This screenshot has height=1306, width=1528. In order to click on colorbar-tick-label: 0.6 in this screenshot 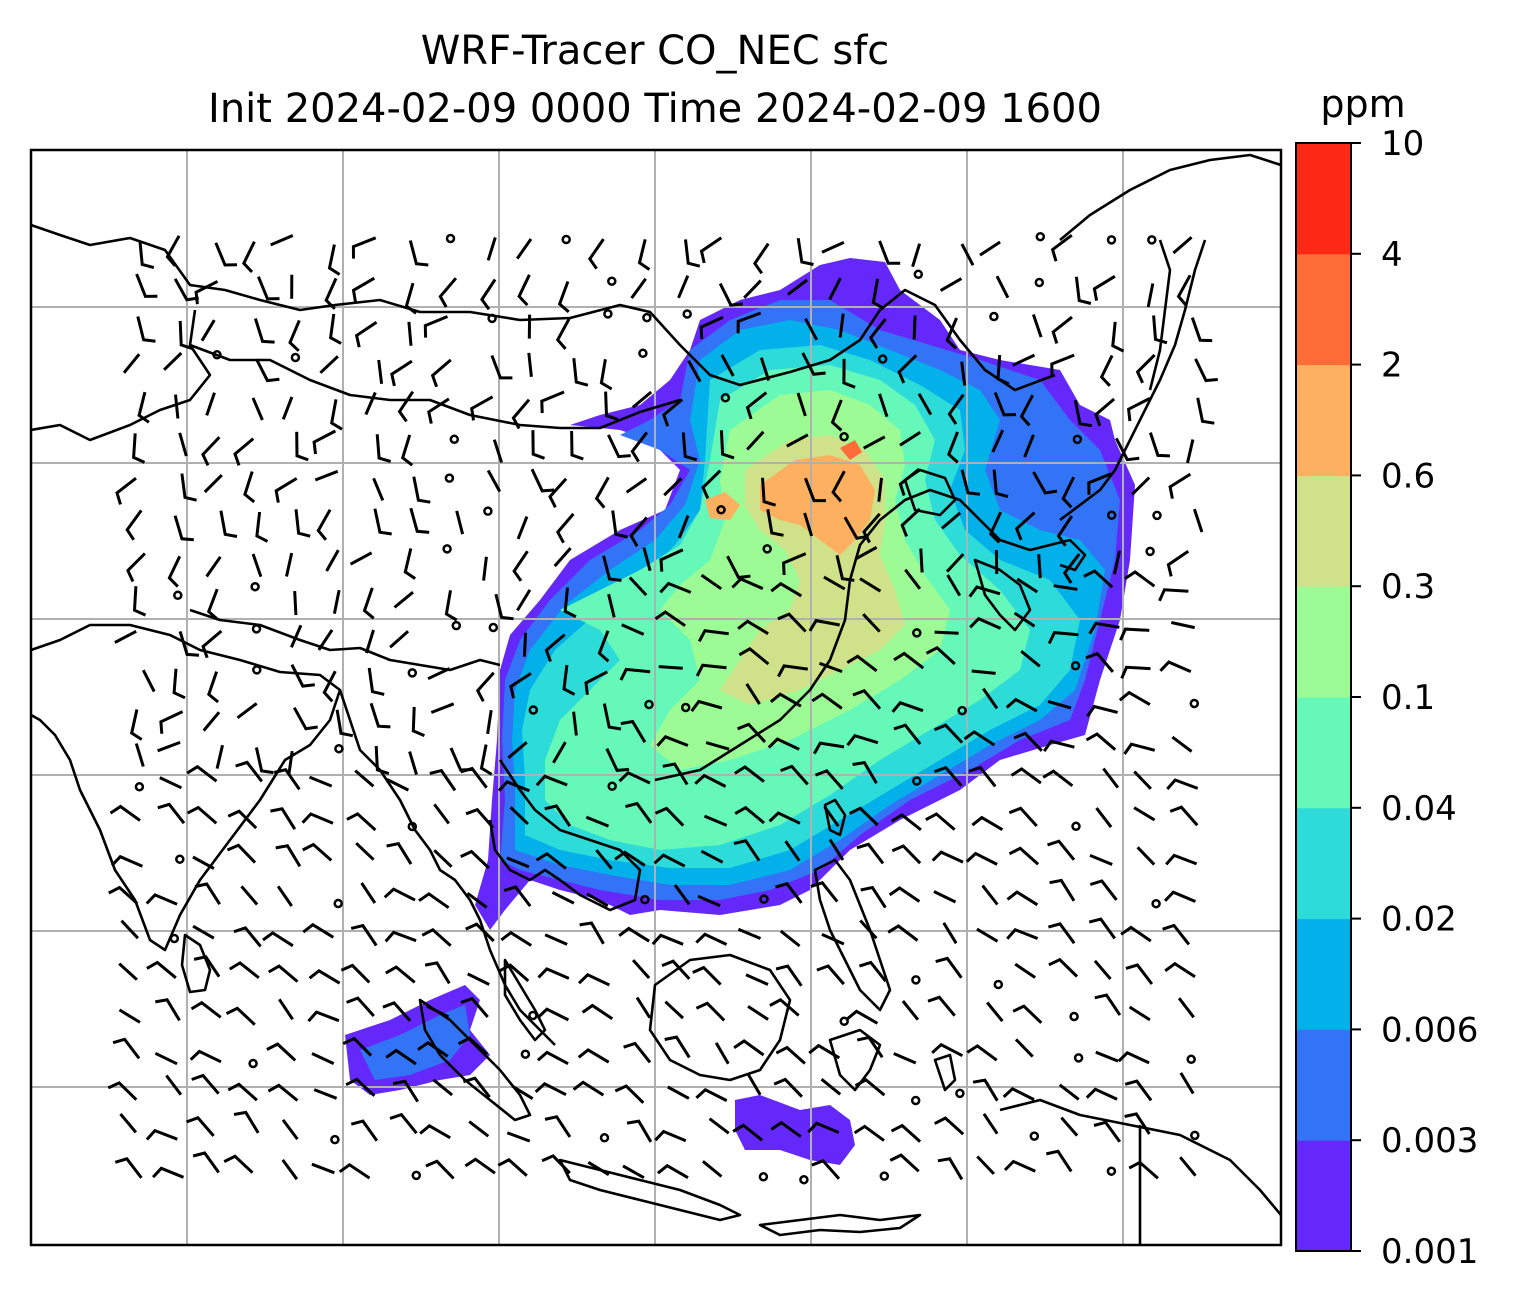, I will do `click(1408, 476)`.